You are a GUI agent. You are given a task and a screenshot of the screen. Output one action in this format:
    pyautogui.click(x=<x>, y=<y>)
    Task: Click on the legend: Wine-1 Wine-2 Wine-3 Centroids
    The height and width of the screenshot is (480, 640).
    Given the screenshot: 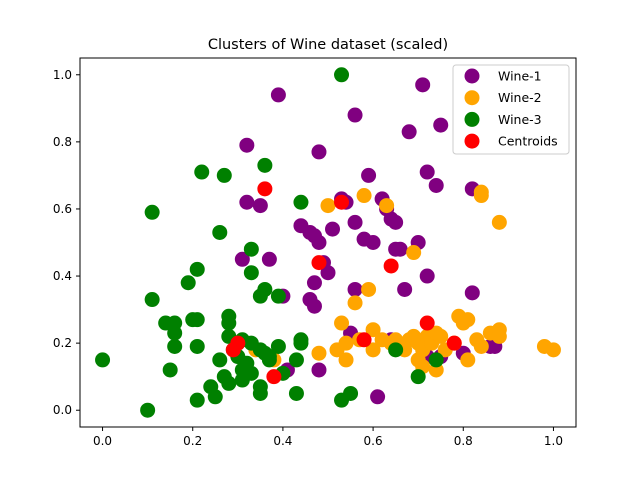 What is the action you would take?
    pyautogui.click(x=511, y=109)
    